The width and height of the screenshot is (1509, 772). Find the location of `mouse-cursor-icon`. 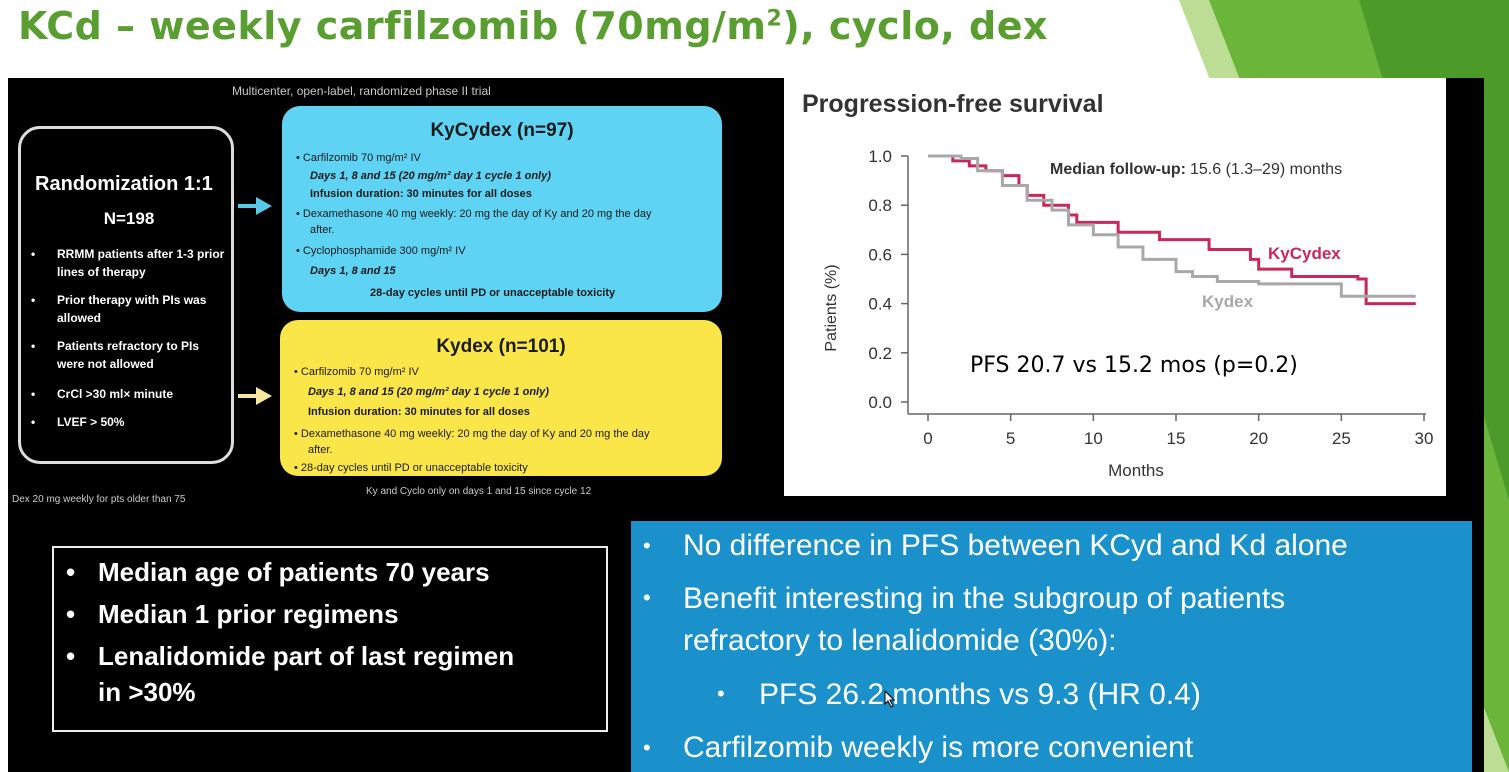

mouse-cursor-icon is located at coordinates (890, 699).